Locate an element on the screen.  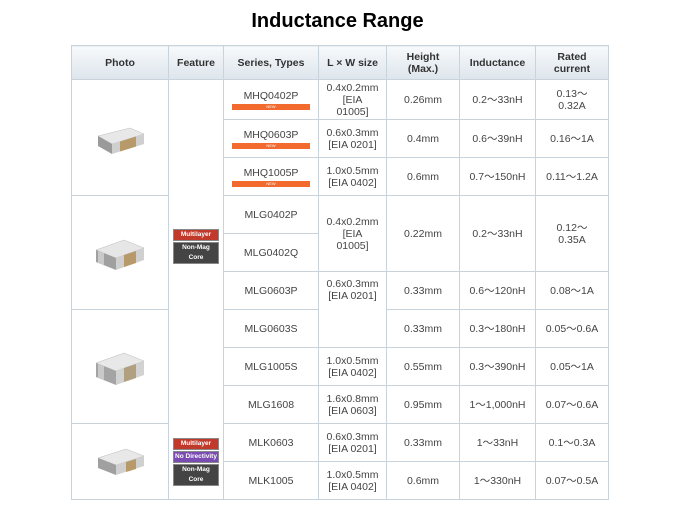
series-label: MHQ0402P is located at coordinates (271, 95).